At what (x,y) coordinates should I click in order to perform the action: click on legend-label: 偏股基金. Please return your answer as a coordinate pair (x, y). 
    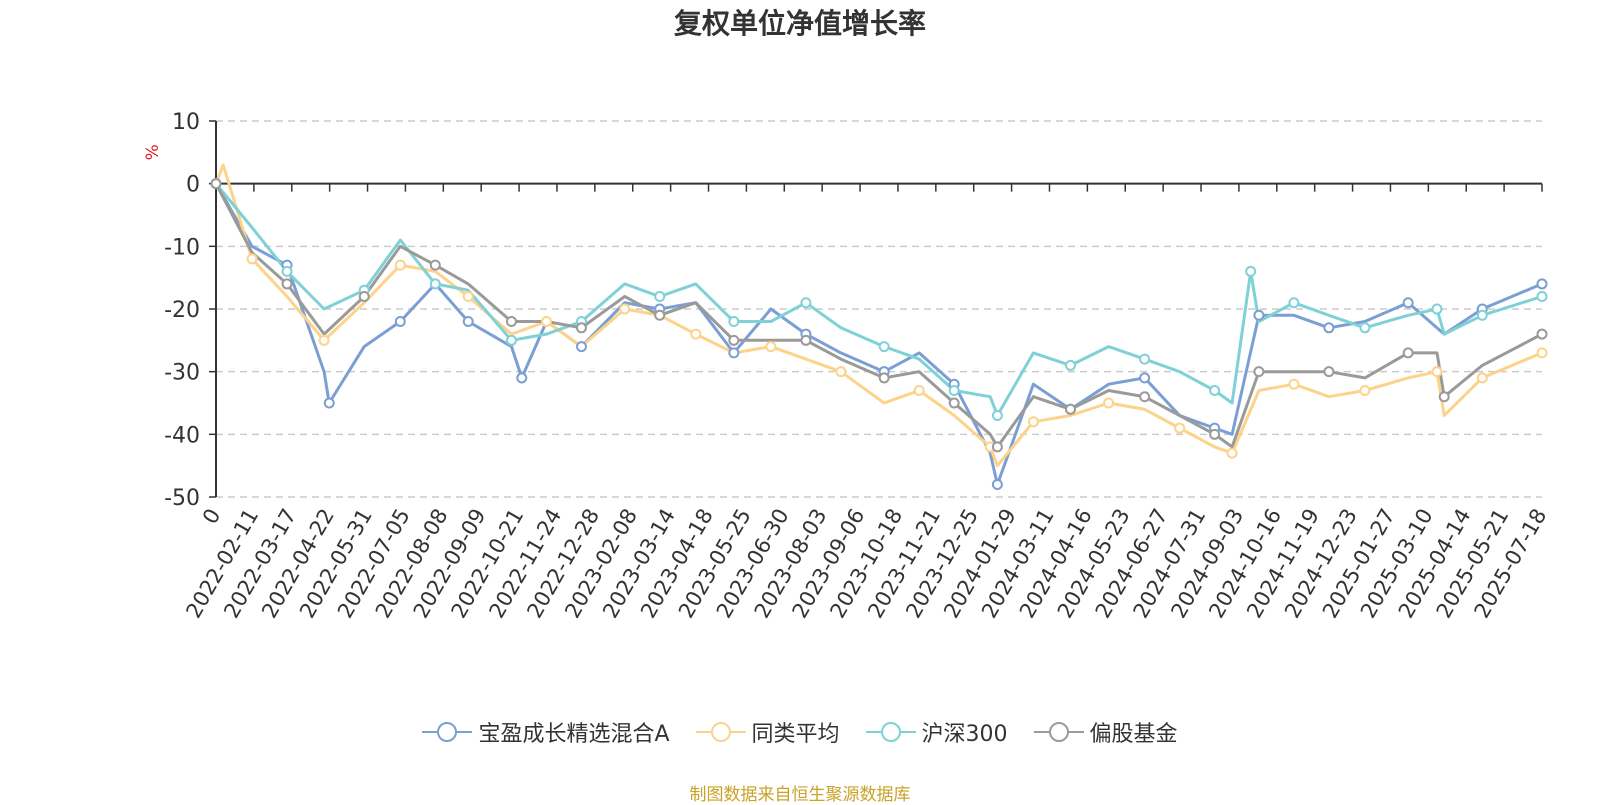
    Looking at the image, I should click on (1133, 734).